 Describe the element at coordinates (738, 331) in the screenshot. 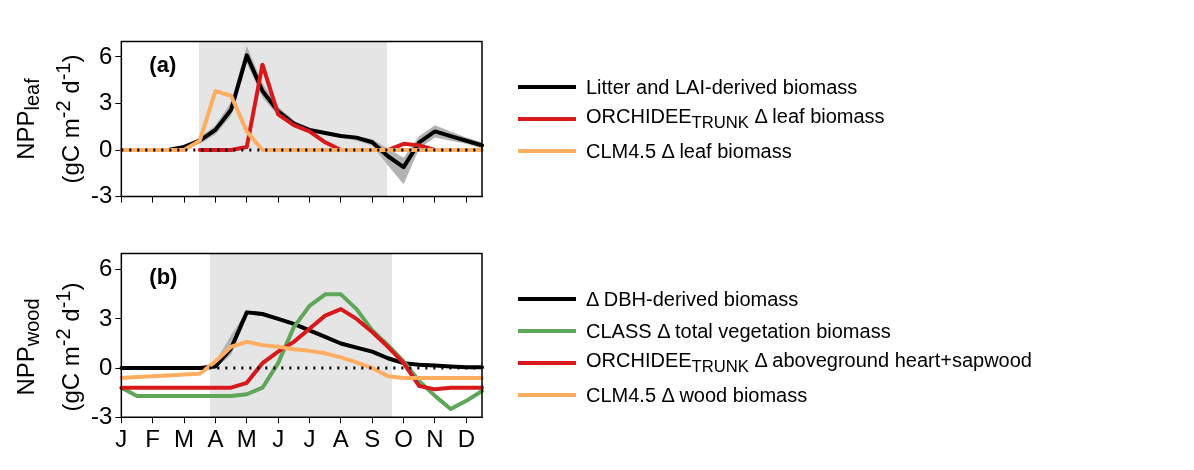

I see `legend-label: CLASS Δ total vegetation biomass` at that location.